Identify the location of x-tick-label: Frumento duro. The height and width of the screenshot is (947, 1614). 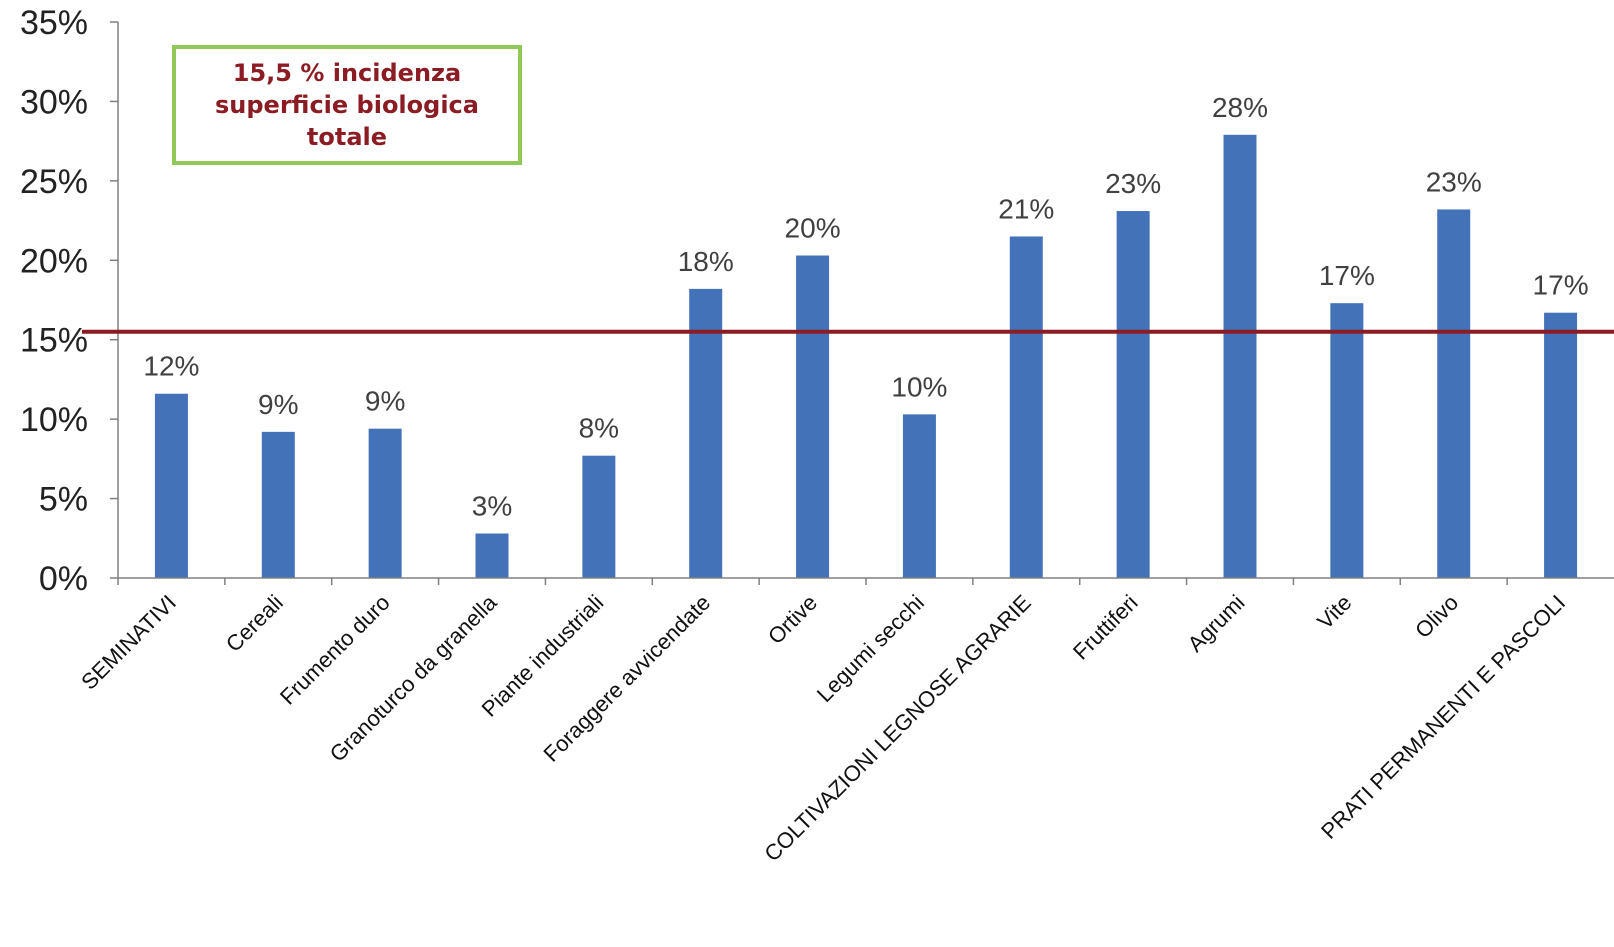
(335, 650).